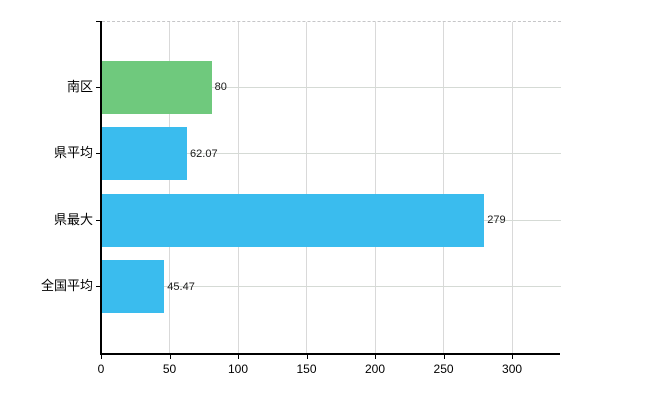 The height and width of the screenshot is (400, 650). I want to click on category-label: 全国平均, so click(66, 286).